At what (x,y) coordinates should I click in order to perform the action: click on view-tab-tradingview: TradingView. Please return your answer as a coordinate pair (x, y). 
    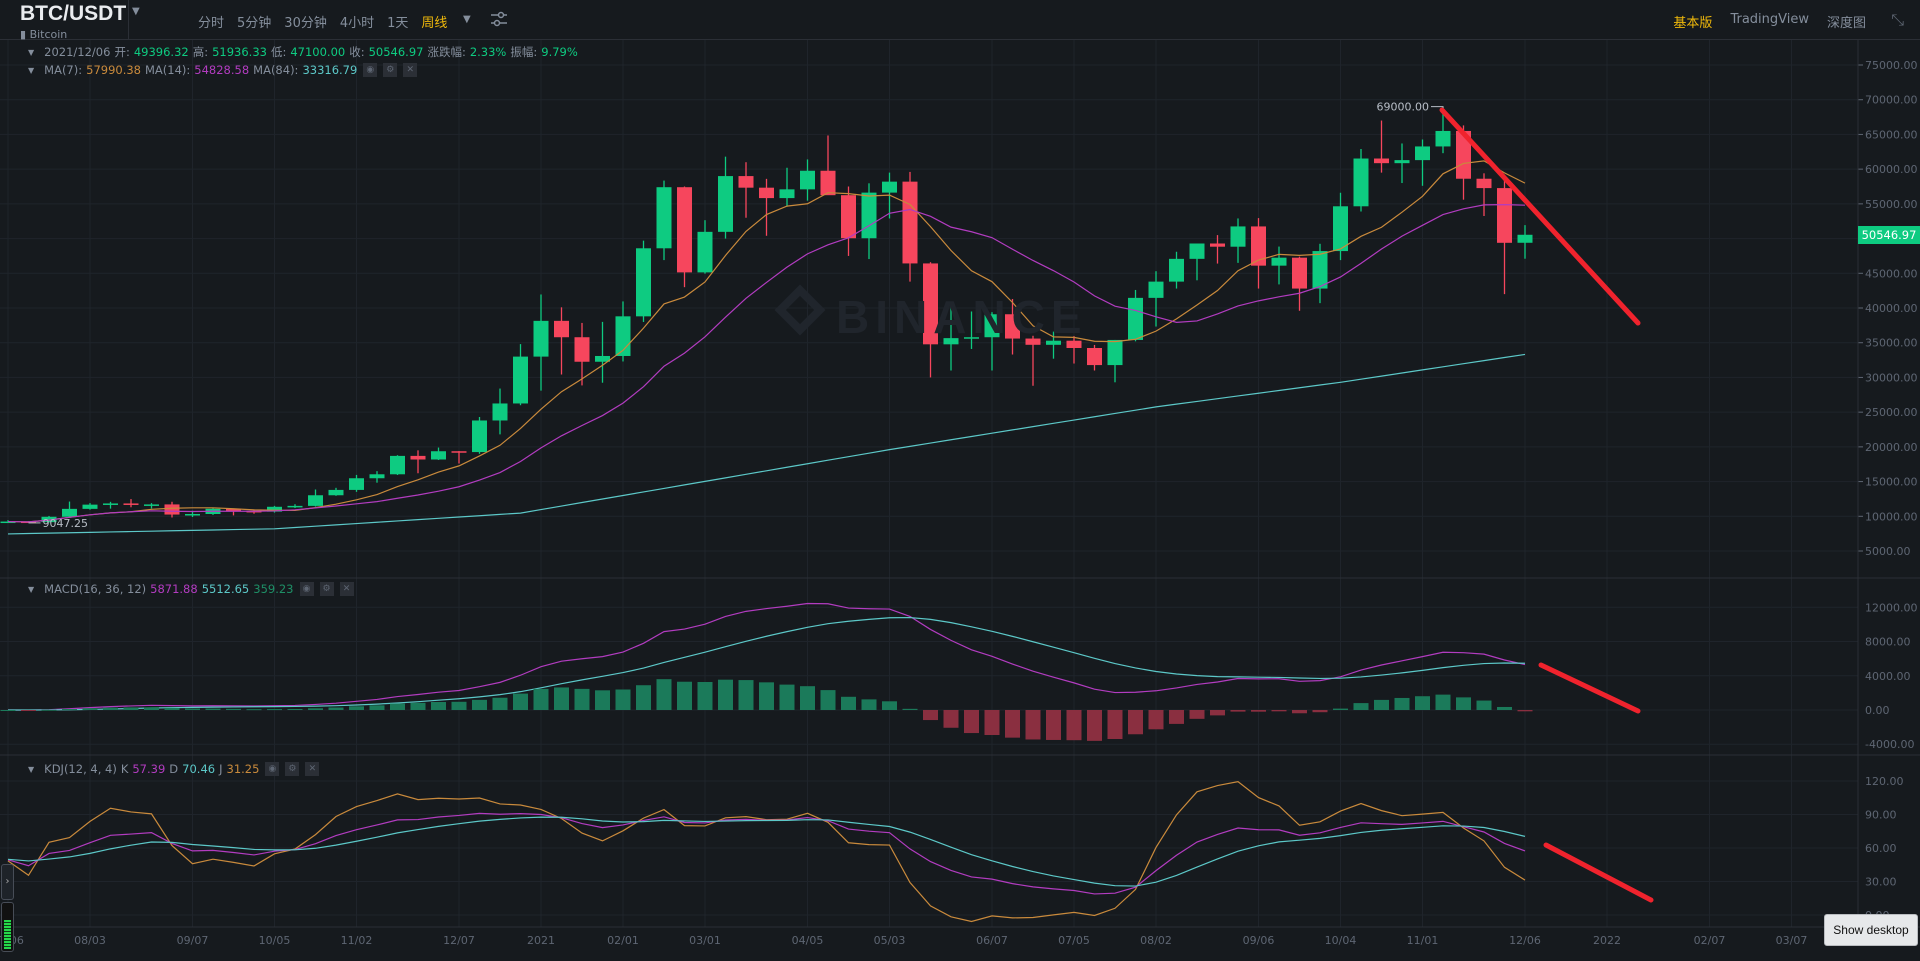
    Looking at the image, I should click on (1769, 19).